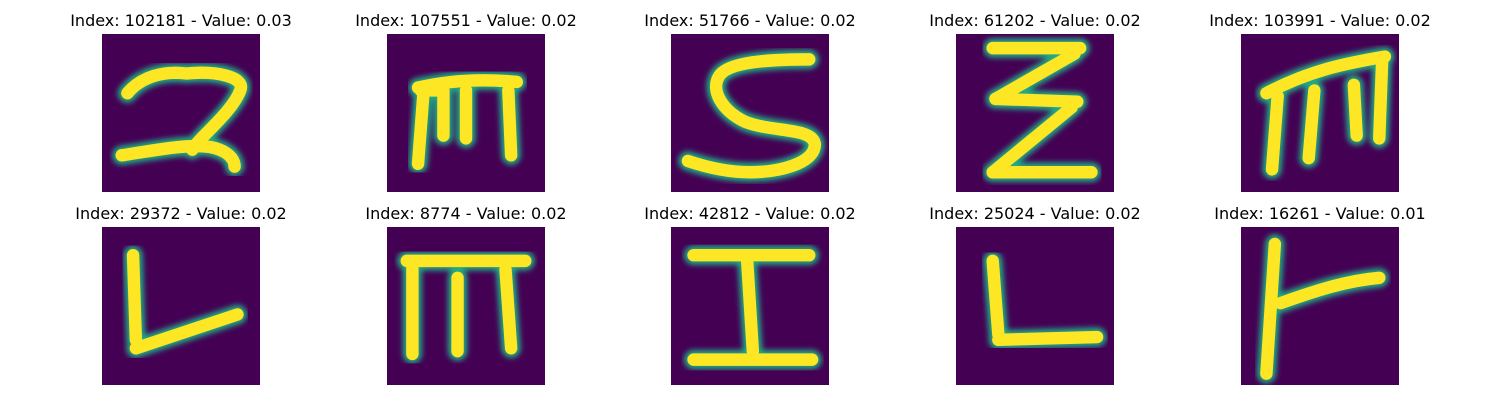 The image size is (1500, 400). I want to click on image-background, so click(1035, 306).